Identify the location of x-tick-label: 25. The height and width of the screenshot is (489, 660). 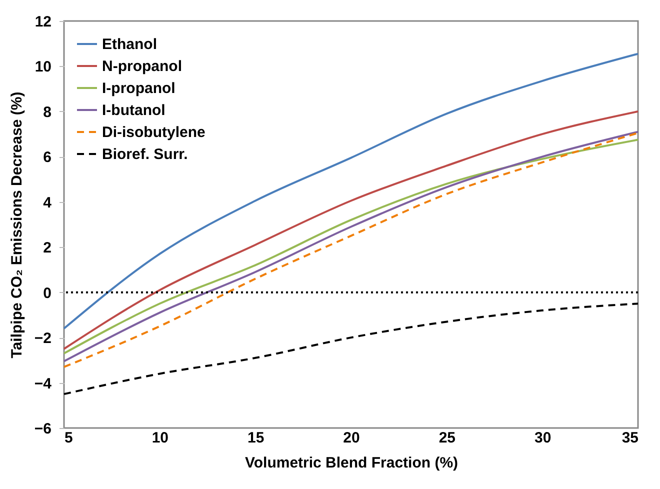
(447, 438).